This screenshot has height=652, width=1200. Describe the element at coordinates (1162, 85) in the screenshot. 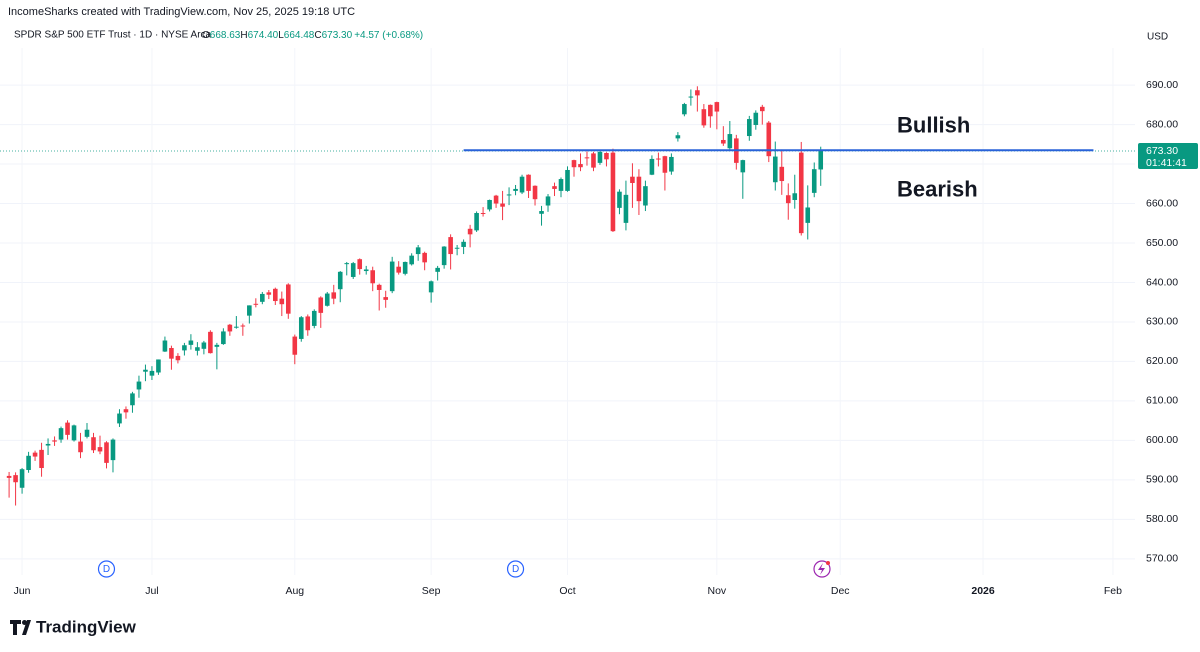

I see `y-tick-label: 690.00` at that location.